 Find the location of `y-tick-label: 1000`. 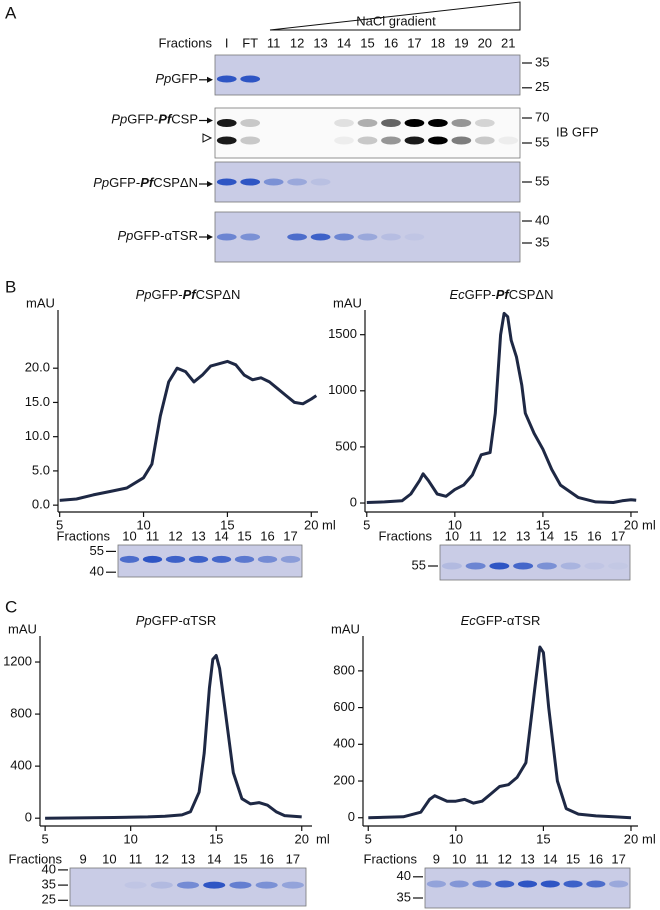

y-tick-label: 1000 is located at coordinates (342, 389).